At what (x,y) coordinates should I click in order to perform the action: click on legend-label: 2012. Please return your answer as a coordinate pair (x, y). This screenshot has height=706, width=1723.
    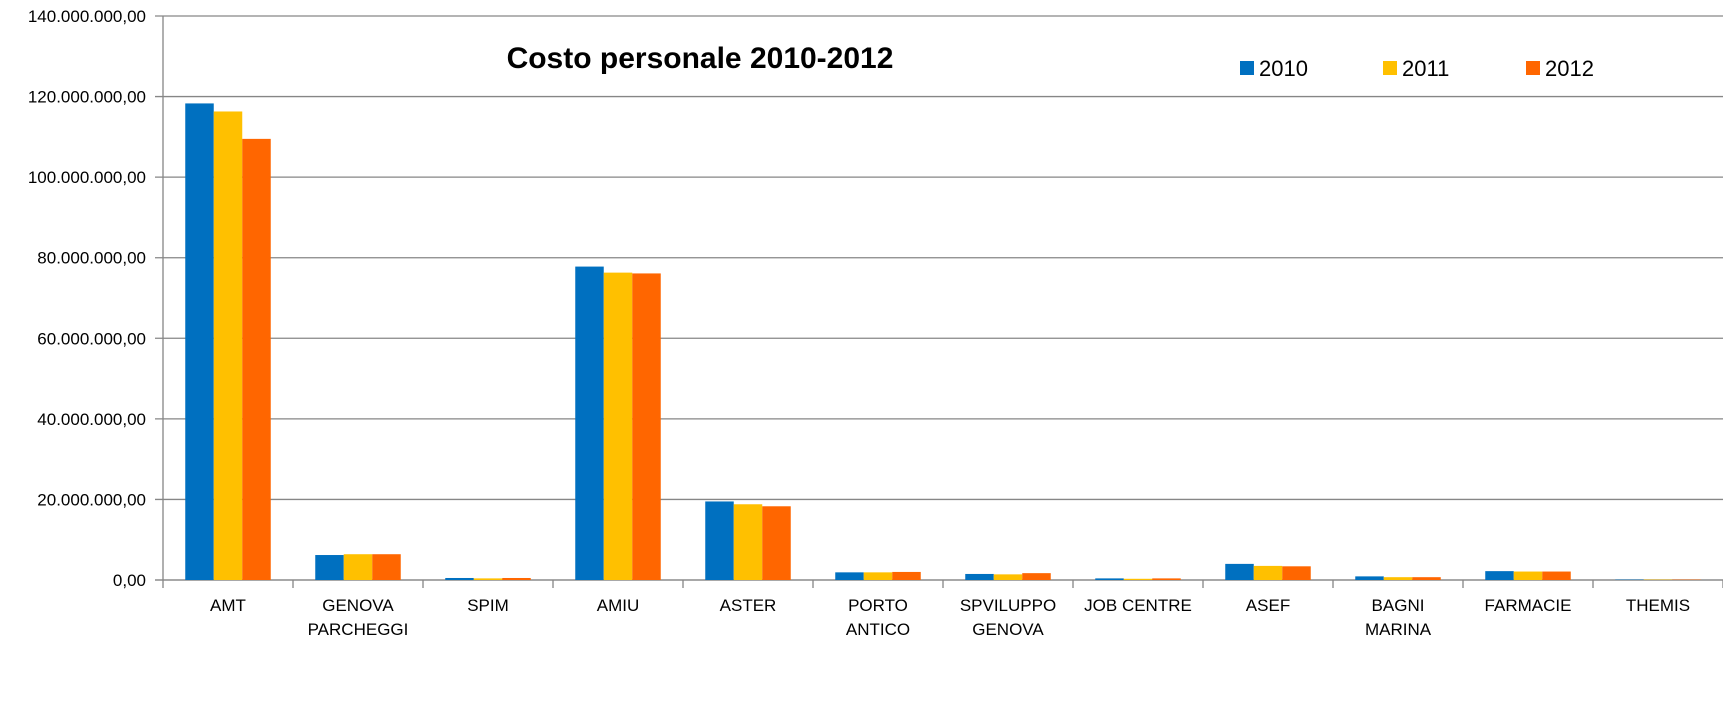
    Looking at the image, I should click on (1569, 68).